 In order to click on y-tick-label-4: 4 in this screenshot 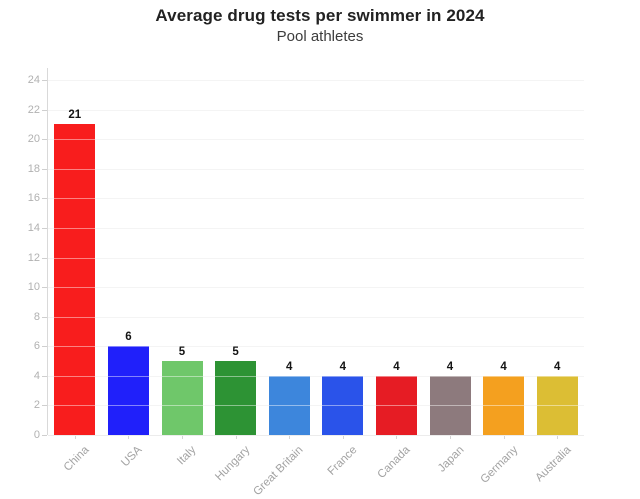, I will do `click(36, 375)`.